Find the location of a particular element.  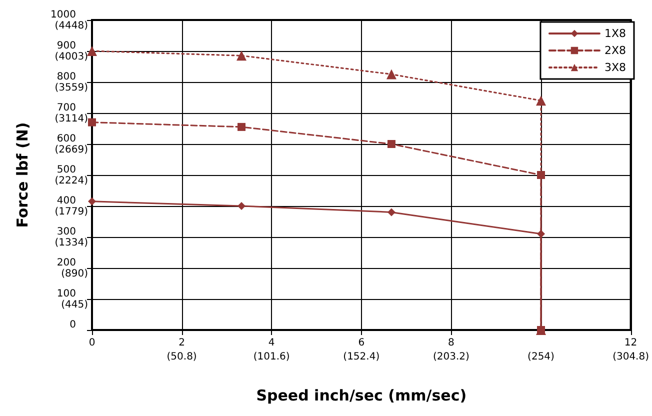

y2-tick-label: (890) is located at coordinates (74, 274).